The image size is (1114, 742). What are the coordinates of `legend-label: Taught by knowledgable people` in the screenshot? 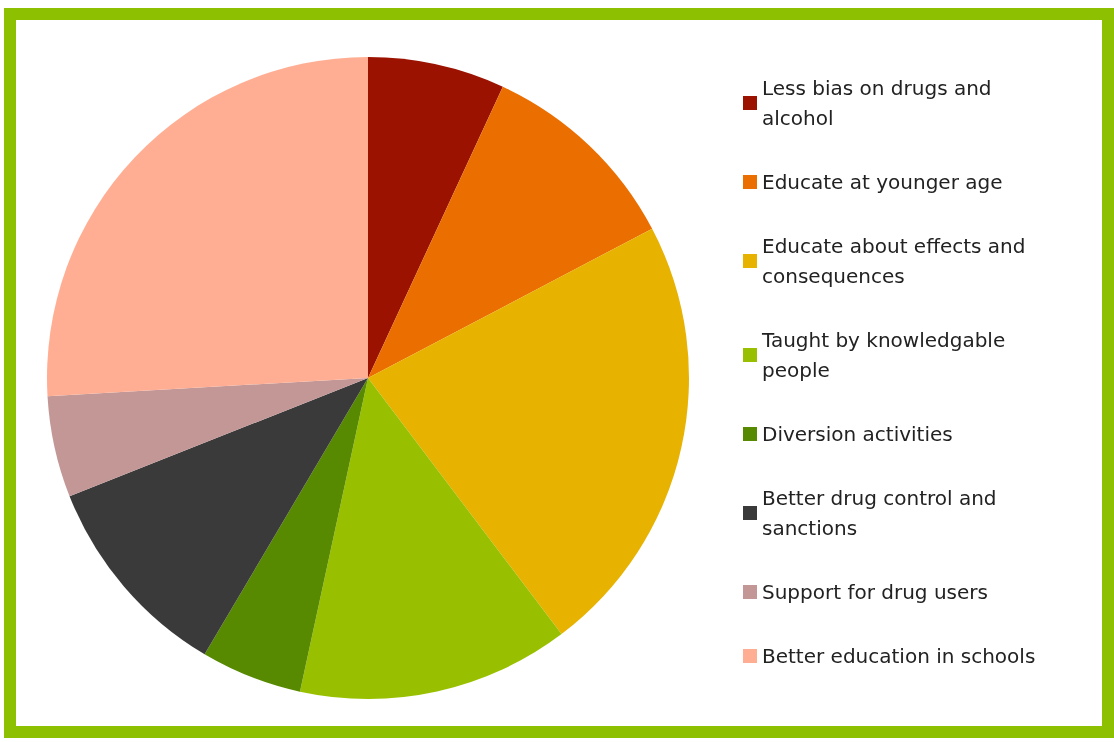 It's located at (886, 355).